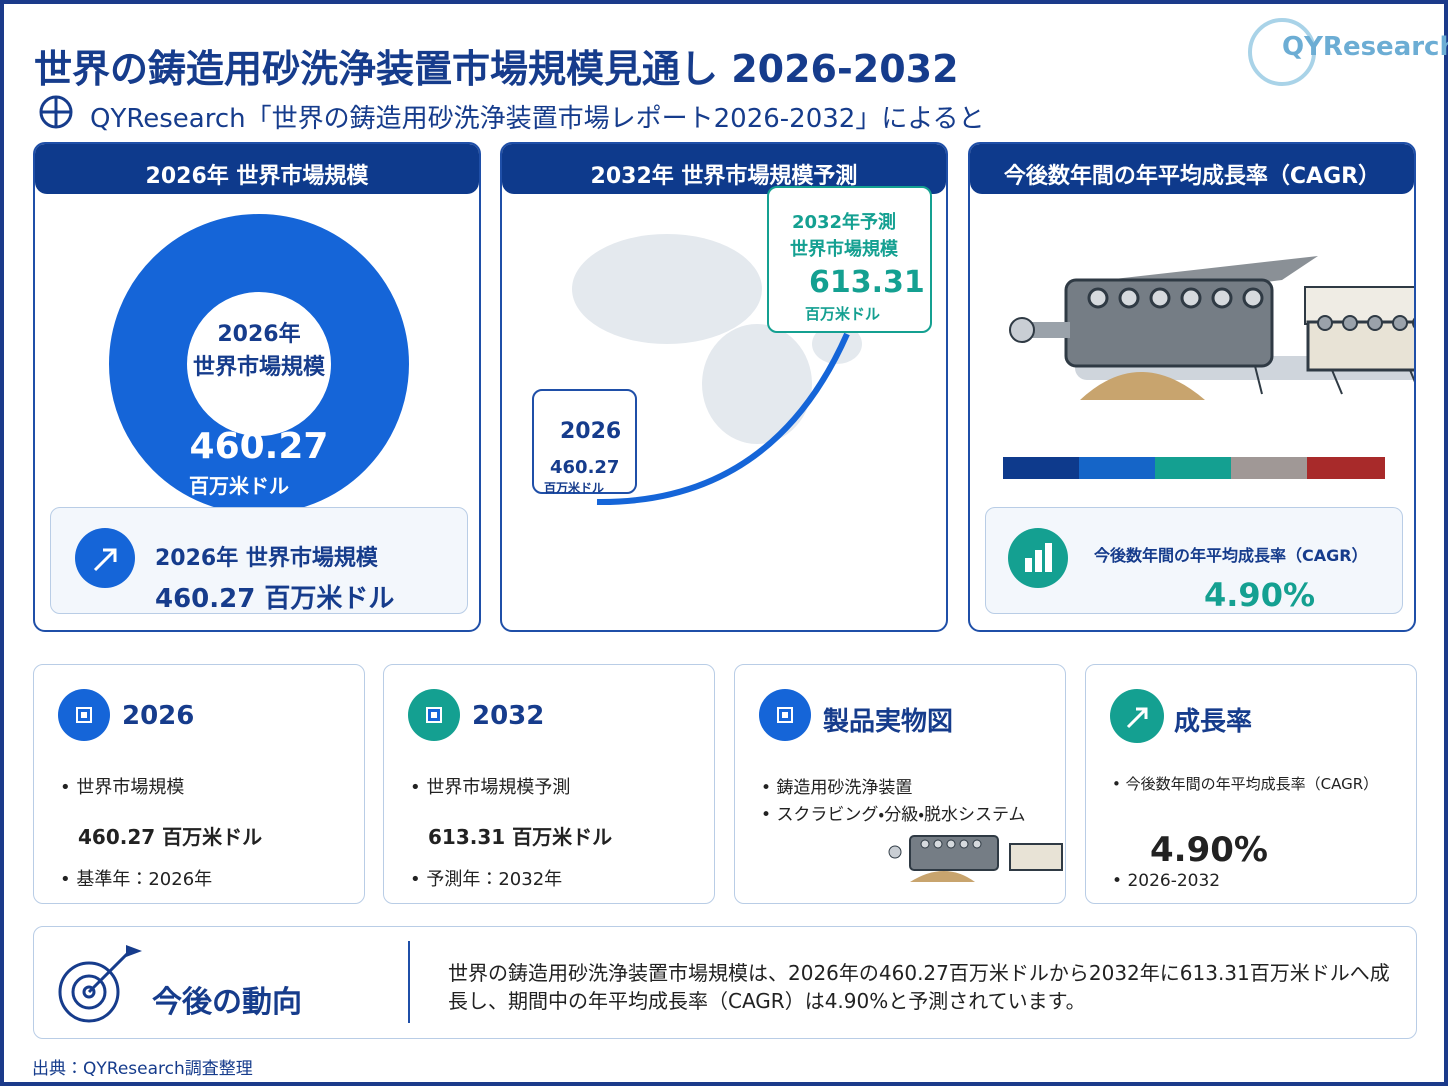 This screenshot has height=1086, width=1448. Describe the element at coordinates (591, 431) in the screenshot. I see `start-year: 2026` at that location.